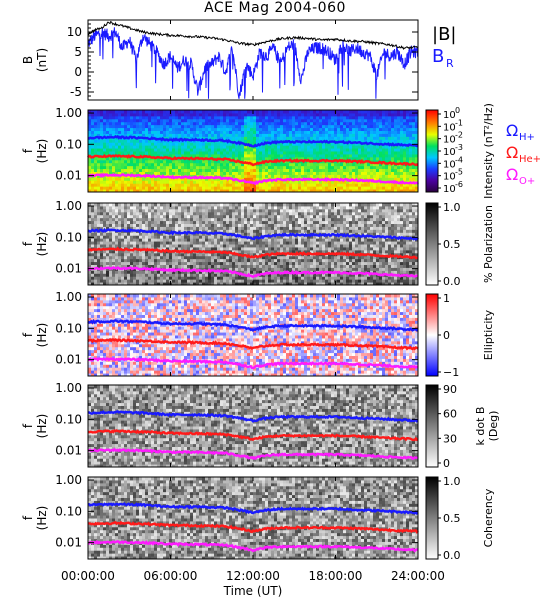 This screenshot has height=600, width=550. I want to click on chart-title: ACE Mag 2004-060, so click(275, 8).